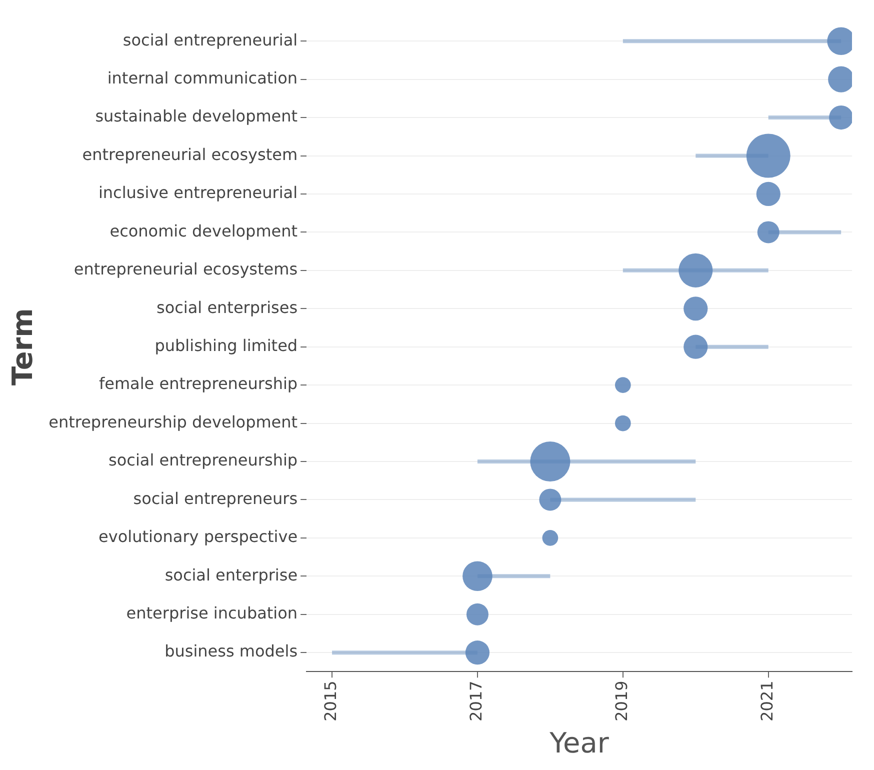  Describe the element at coordinates (203, 460) in the screenshot. I see `y-tick-label: social entrepreneurship` at that location.